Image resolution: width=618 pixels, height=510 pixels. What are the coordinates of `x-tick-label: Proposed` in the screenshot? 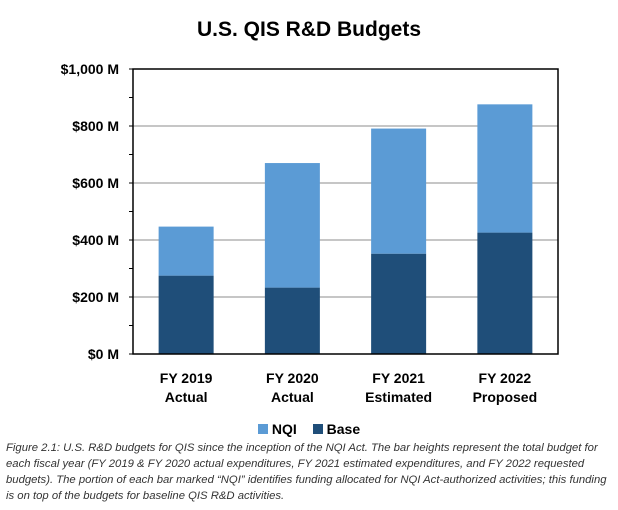 It's located at (505, 397).